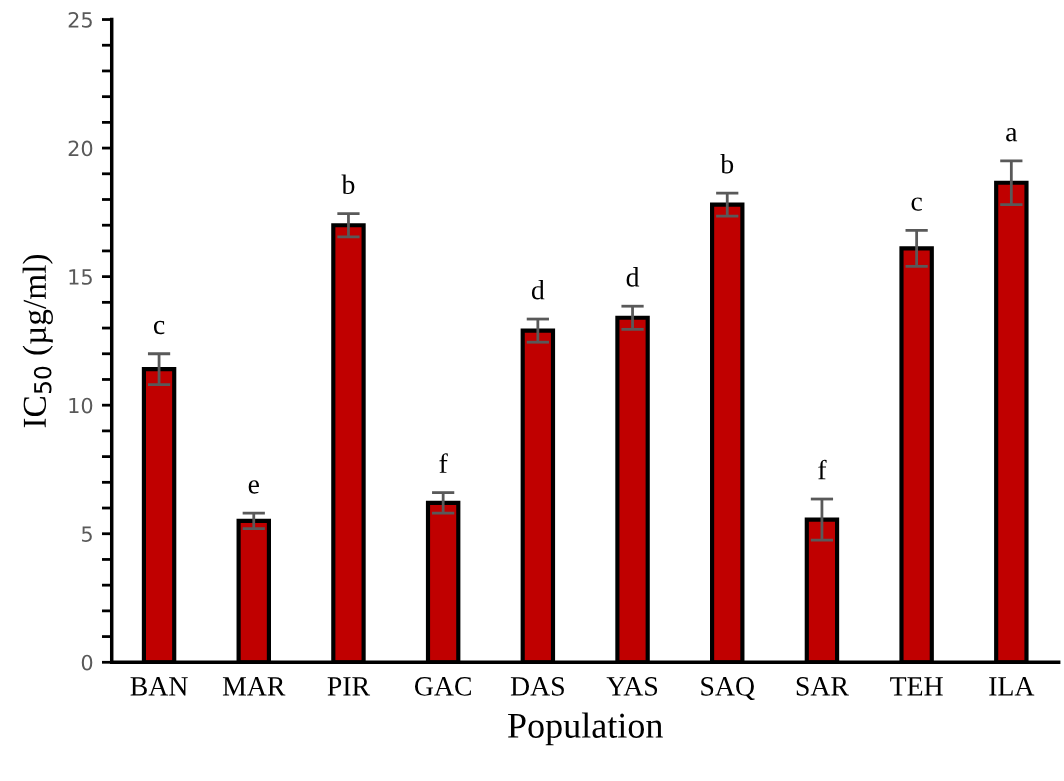  I want to click on x-axis-title: Population, so click(585, 729).